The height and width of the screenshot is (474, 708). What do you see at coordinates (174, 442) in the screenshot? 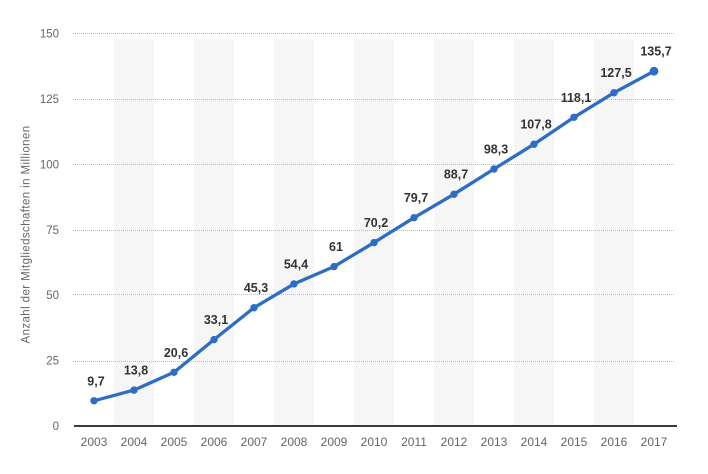
I see `svg-text: 2005` at bounding box center [174, 442].